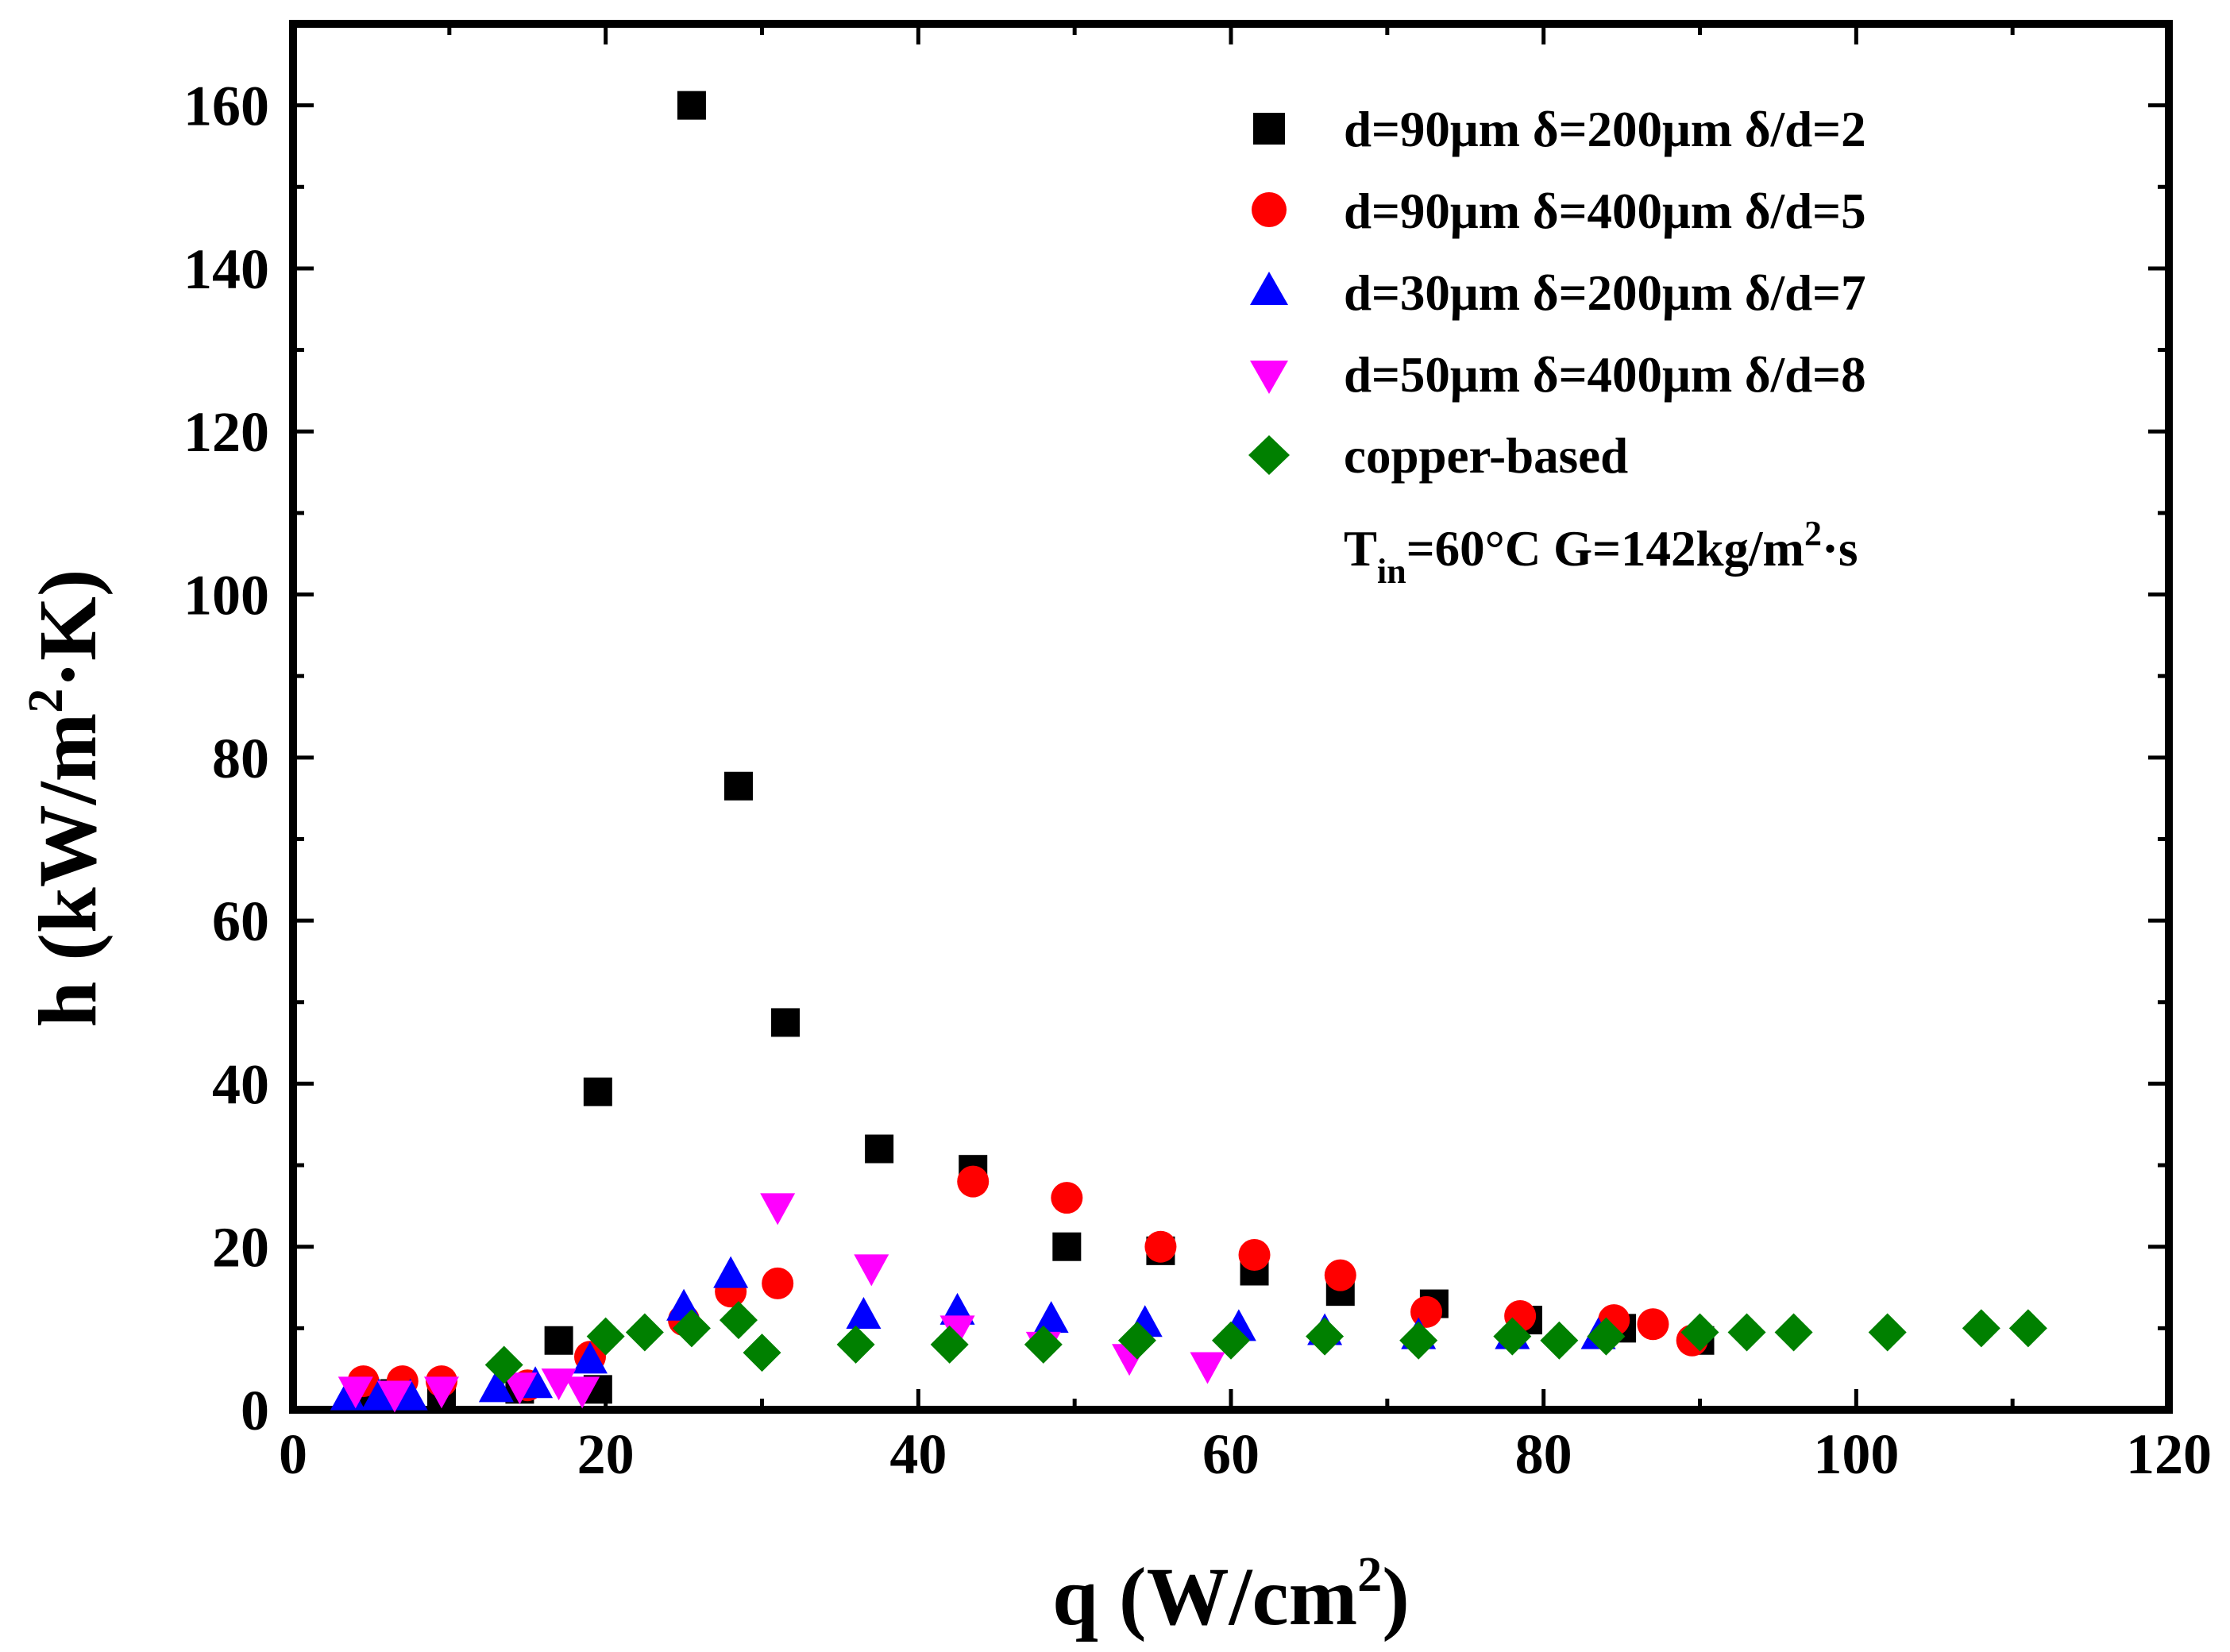  Describe the element at coordinates (1269, 377) in the screenshot. I see `legend-marker-triangle-down` at that location.